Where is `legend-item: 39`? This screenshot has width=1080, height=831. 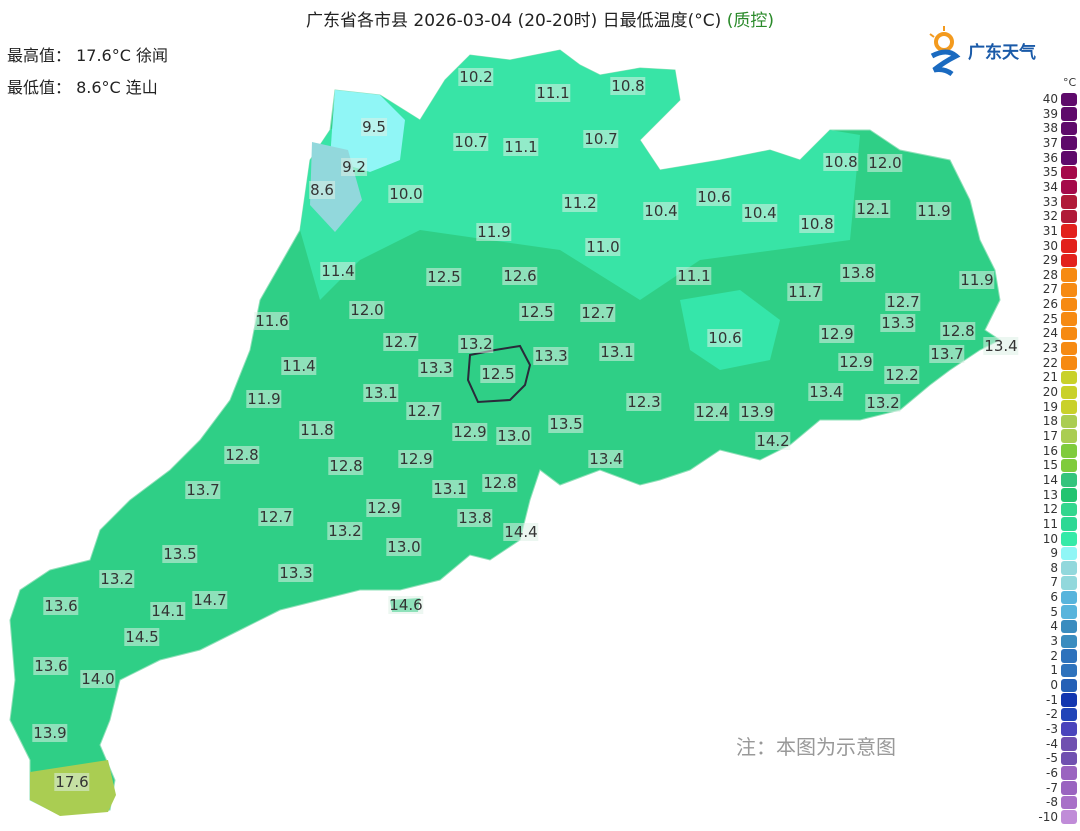
legend-item: 39 is located at coordinates (1054, 114).